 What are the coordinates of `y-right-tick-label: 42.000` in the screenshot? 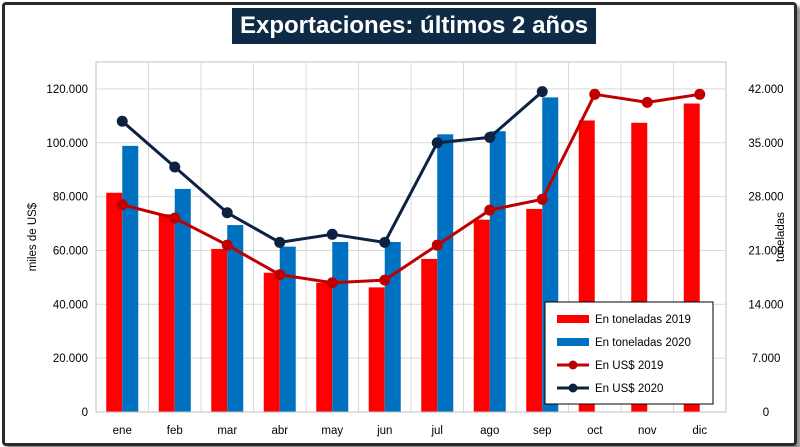 It's located at (765, 90).